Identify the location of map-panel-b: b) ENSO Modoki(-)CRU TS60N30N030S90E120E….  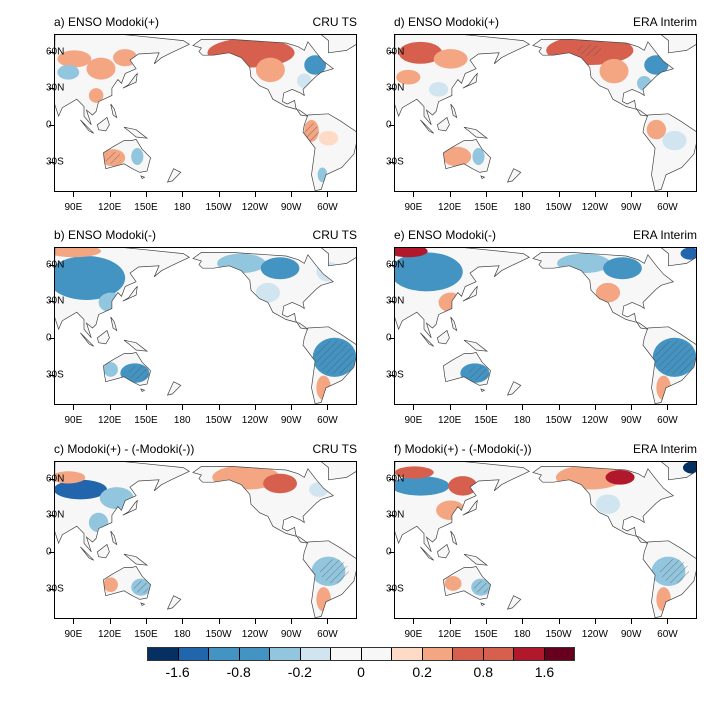
(201, 327).